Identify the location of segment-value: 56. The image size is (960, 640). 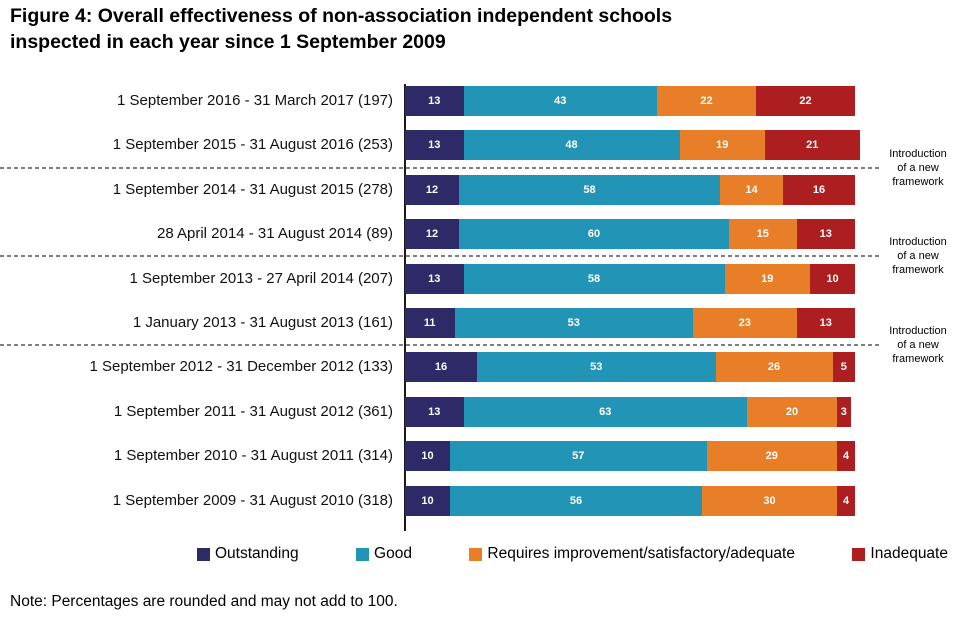
(576, 500).